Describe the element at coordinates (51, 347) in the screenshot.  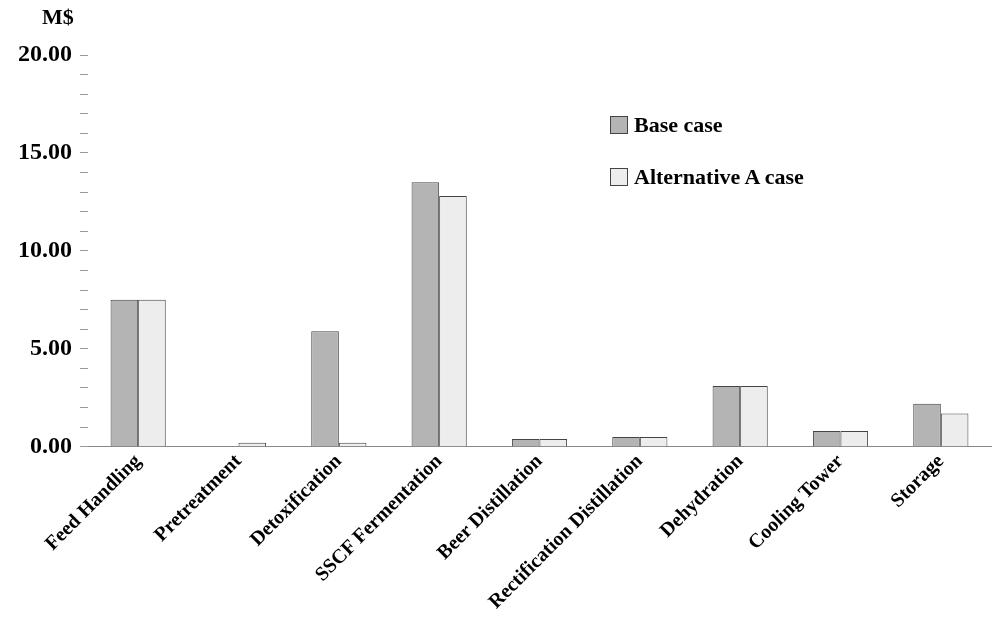
I see `y-tick-label: 5.00` at that location.